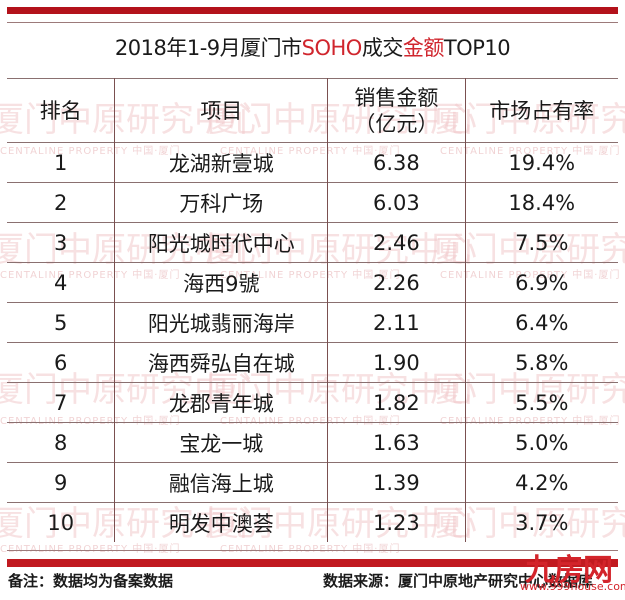 This screenshot has height=600, width=625. I want to click on title-highlight-amount: 金额, so click(423, 48).